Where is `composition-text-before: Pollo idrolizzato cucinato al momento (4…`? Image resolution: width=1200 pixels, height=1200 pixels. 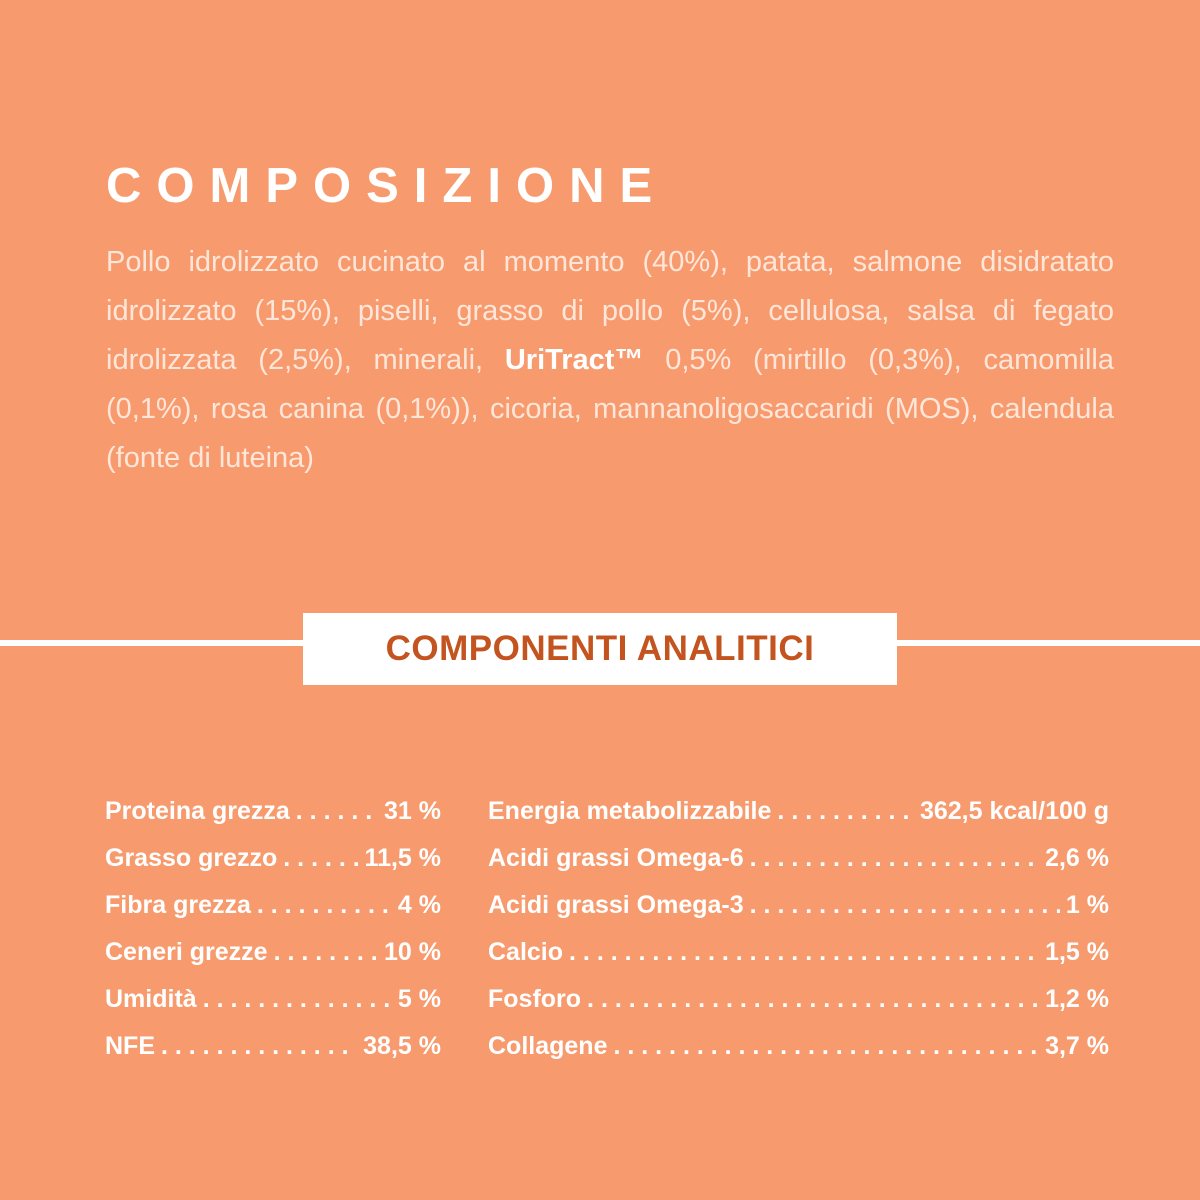 composition-text-before: Pollo idrolizzato cucinato al momento (4… is located at coordinates (610, 311).